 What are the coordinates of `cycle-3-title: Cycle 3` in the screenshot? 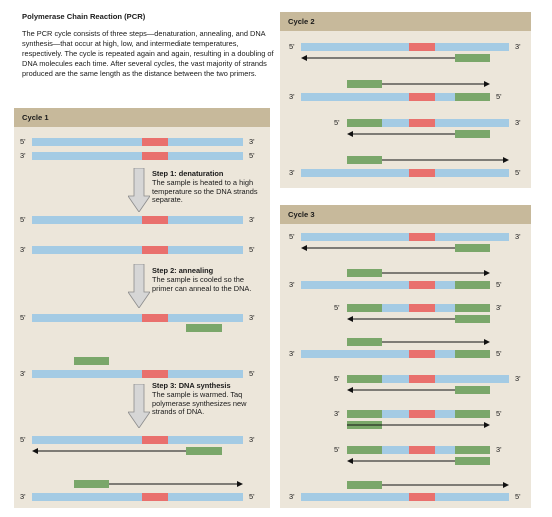 It's located at (301, 214).